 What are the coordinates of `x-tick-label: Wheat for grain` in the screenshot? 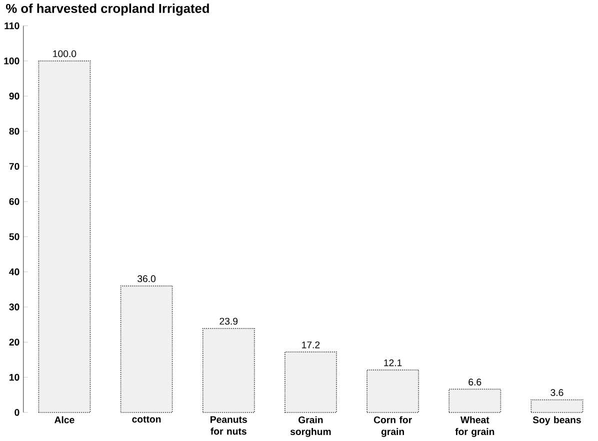 It's located at (474, 427).